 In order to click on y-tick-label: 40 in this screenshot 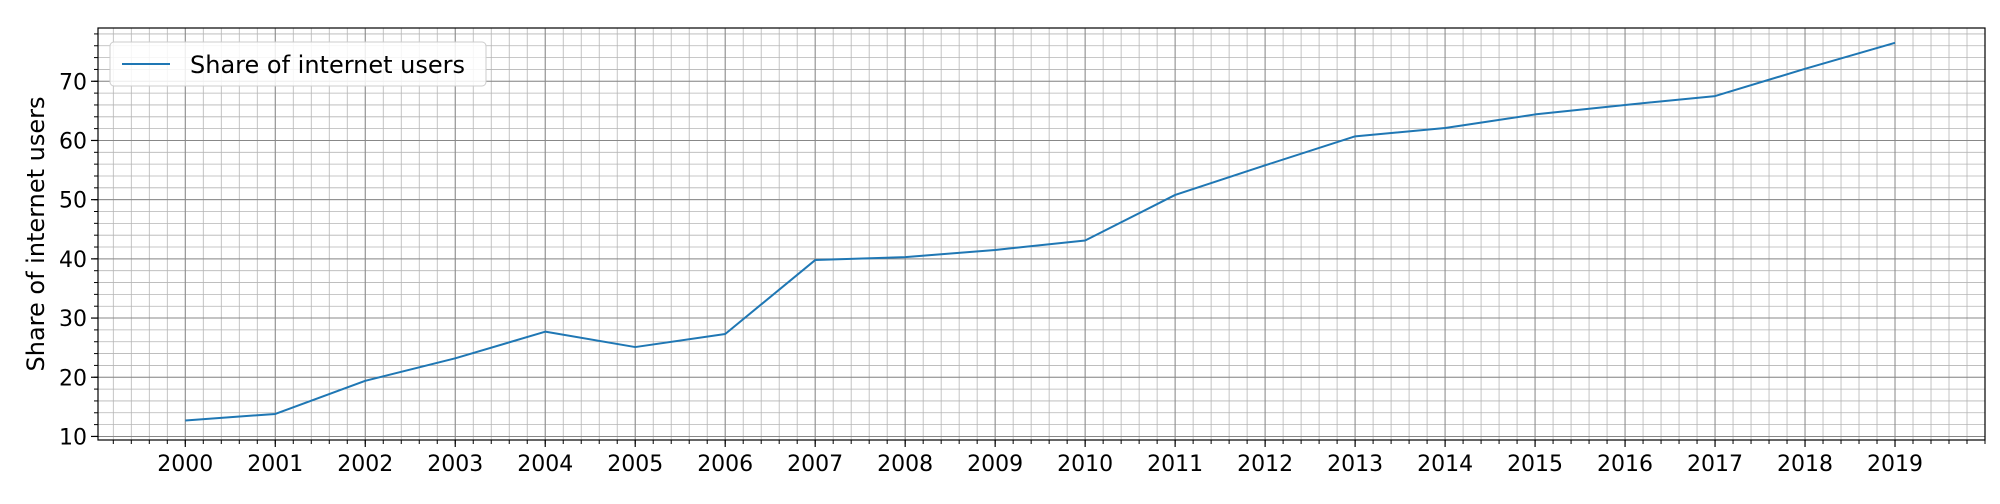, I will do `click(73, 260)`.